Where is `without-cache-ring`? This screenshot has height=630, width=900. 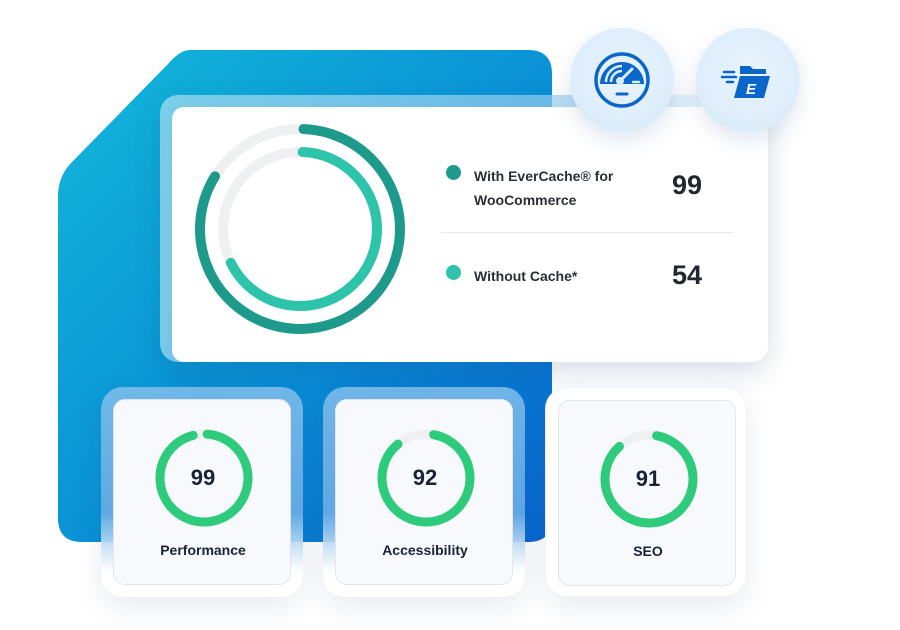 without-cache-ring is located at coordinates (300, 229).